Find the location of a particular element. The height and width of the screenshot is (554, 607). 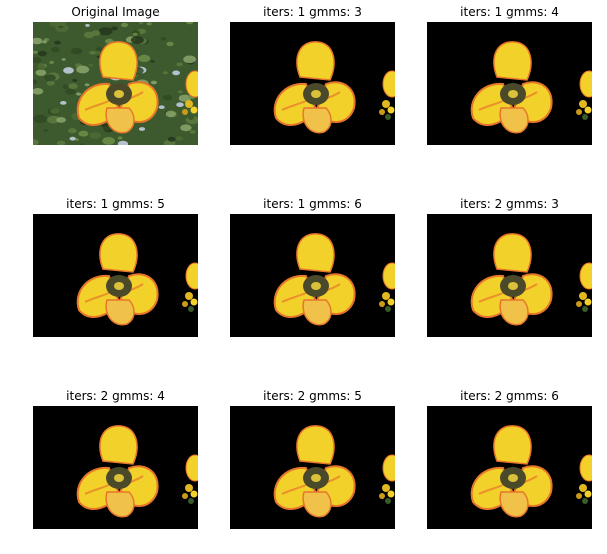

panel-title: iters: 2 gmms: 5 is located at coordinates (312, 396).